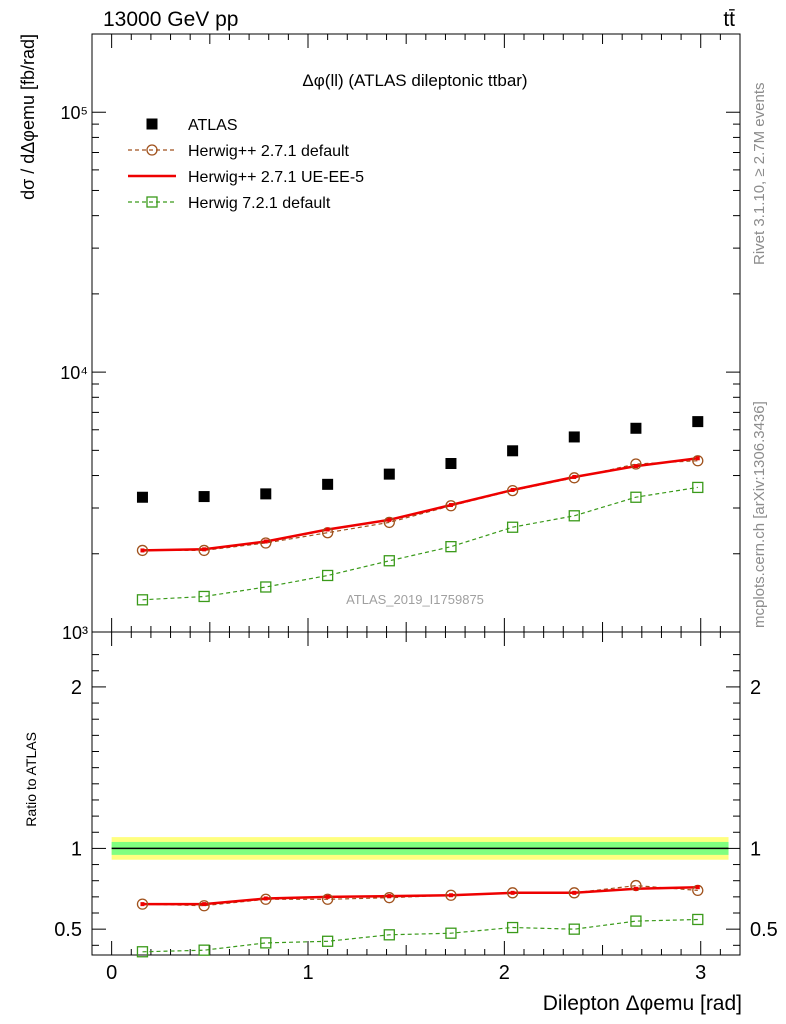  Describe the element at coordinates (74, 113) in the screenshot. I see `y-tick-label-main: 10⁵` at that location.